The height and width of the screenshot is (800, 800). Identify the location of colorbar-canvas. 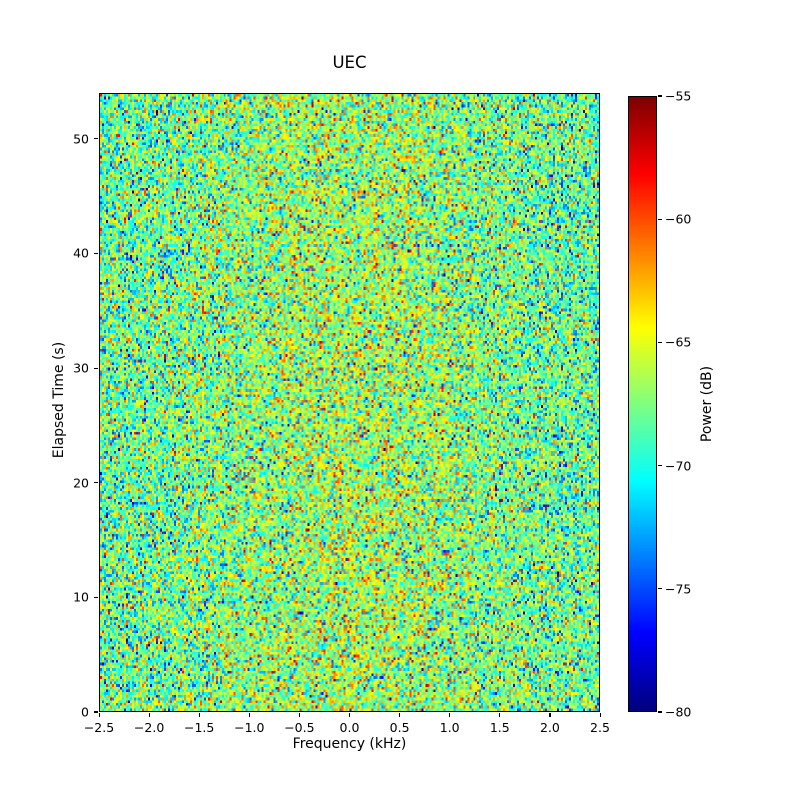
(642, 404).